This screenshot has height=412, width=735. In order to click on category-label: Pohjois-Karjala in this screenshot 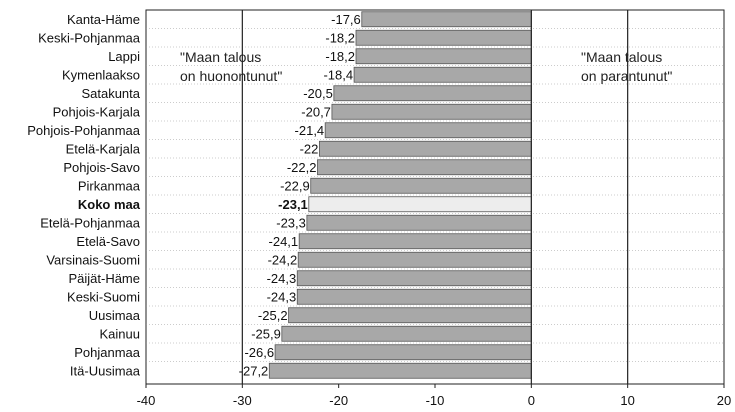, I will do `click(97, 111)`.